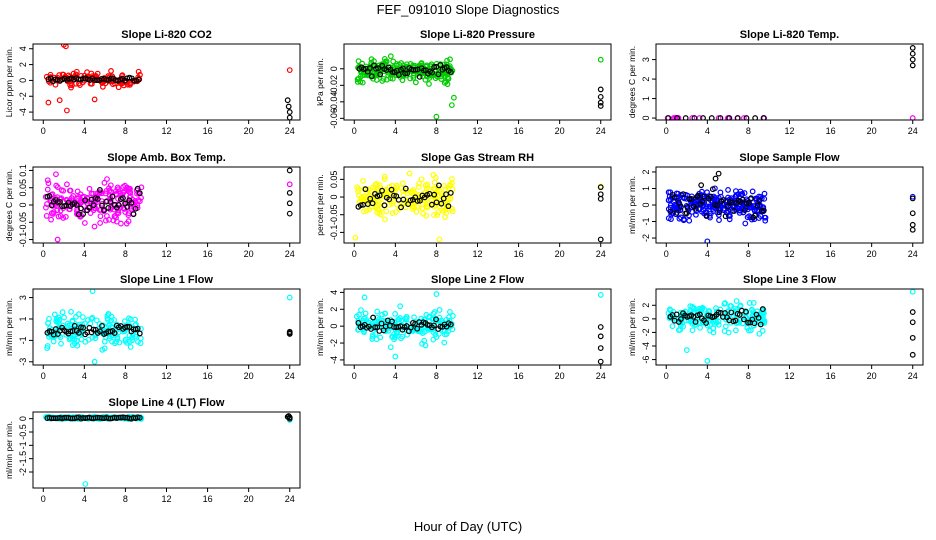 This screenshot has width=936, height=540. Describe the element at coordinates (334, 197) in the screenshot. I see `y-tick-label: 0` at that location.